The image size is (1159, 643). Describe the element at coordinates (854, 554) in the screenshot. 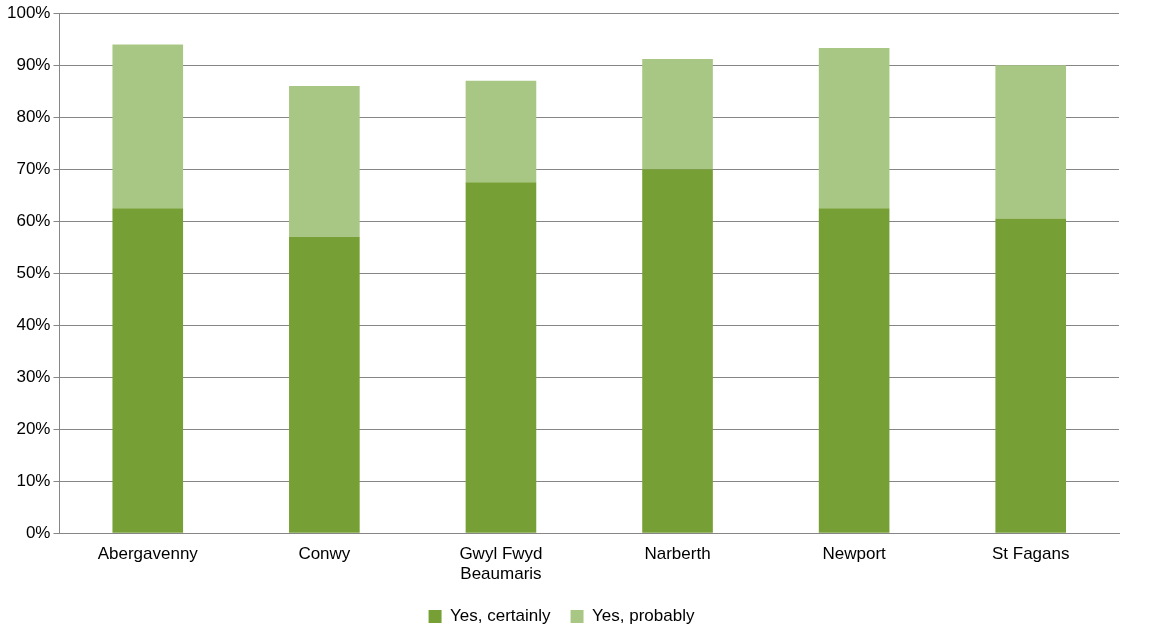

I see `x-tick-label: Newport` at that location.